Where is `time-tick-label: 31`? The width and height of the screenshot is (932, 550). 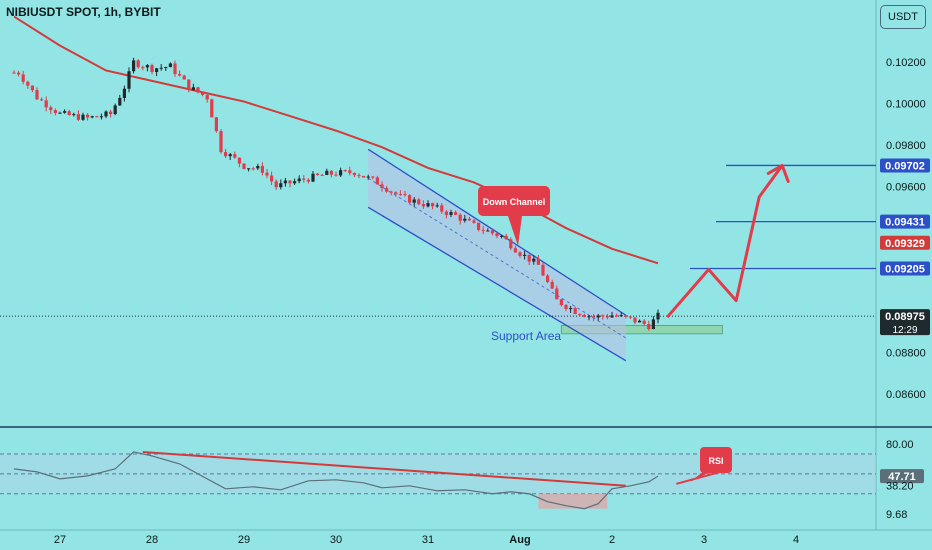 time-tick-label: 31 is located at coordinates (428, 540).